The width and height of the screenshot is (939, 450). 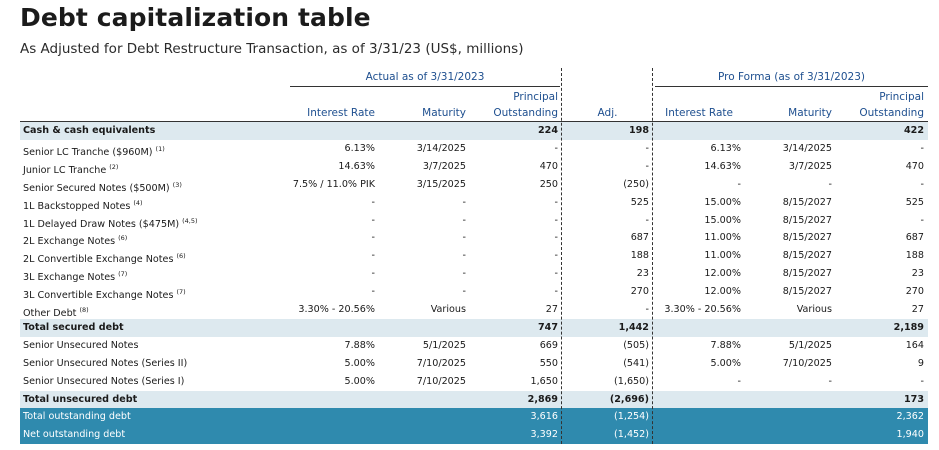 I want to click on row-label: Cash & cash equivalents, so click(x=89, y=131).